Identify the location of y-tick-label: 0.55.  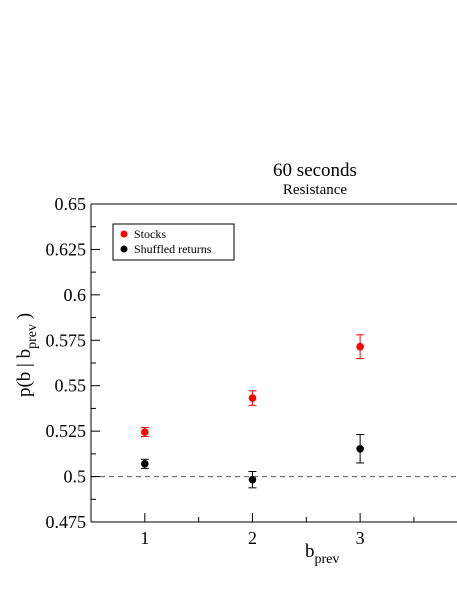
(71, 386).